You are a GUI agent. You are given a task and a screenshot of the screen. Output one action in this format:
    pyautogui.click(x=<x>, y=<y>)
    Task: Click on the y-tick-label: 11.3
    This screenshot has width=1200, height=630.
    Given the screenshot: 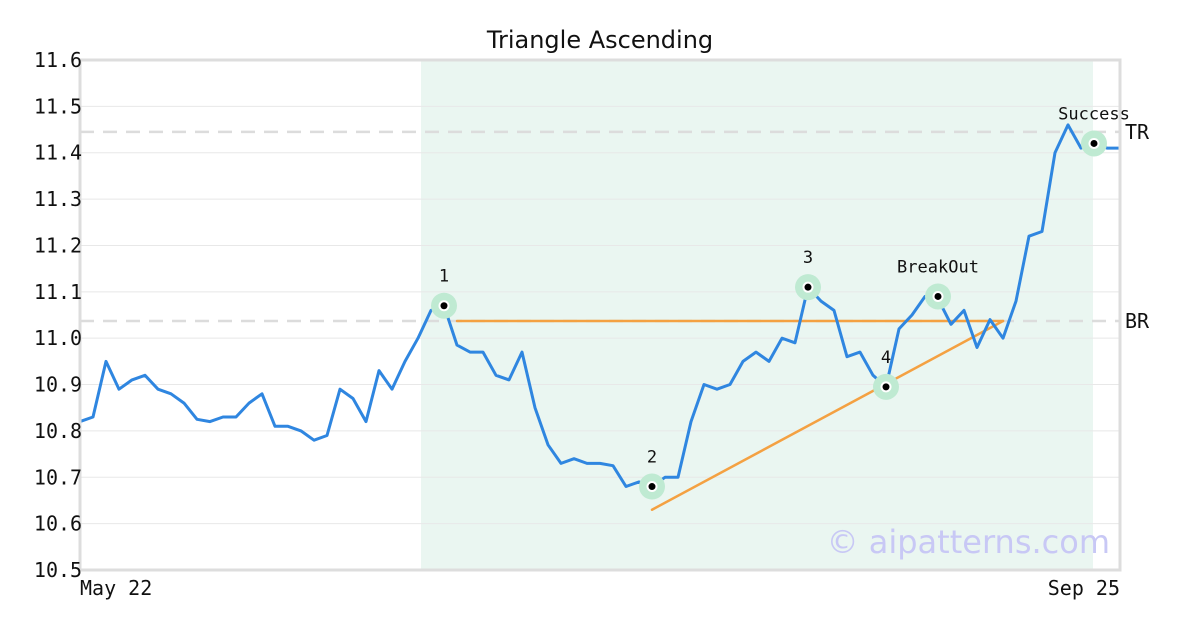 What is the action you would take?
    pyautogui.click(x=58, y=199)
    